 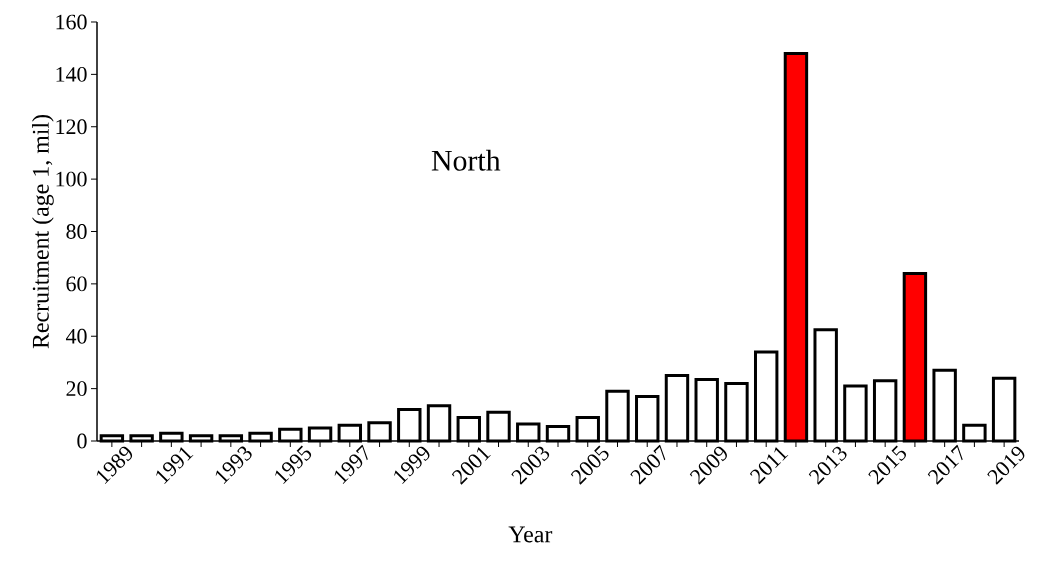 What do you see at coordinates (769, 466) in the screenshot?
I see `x-tick-label: 2011` at bounding box center [769, 466].